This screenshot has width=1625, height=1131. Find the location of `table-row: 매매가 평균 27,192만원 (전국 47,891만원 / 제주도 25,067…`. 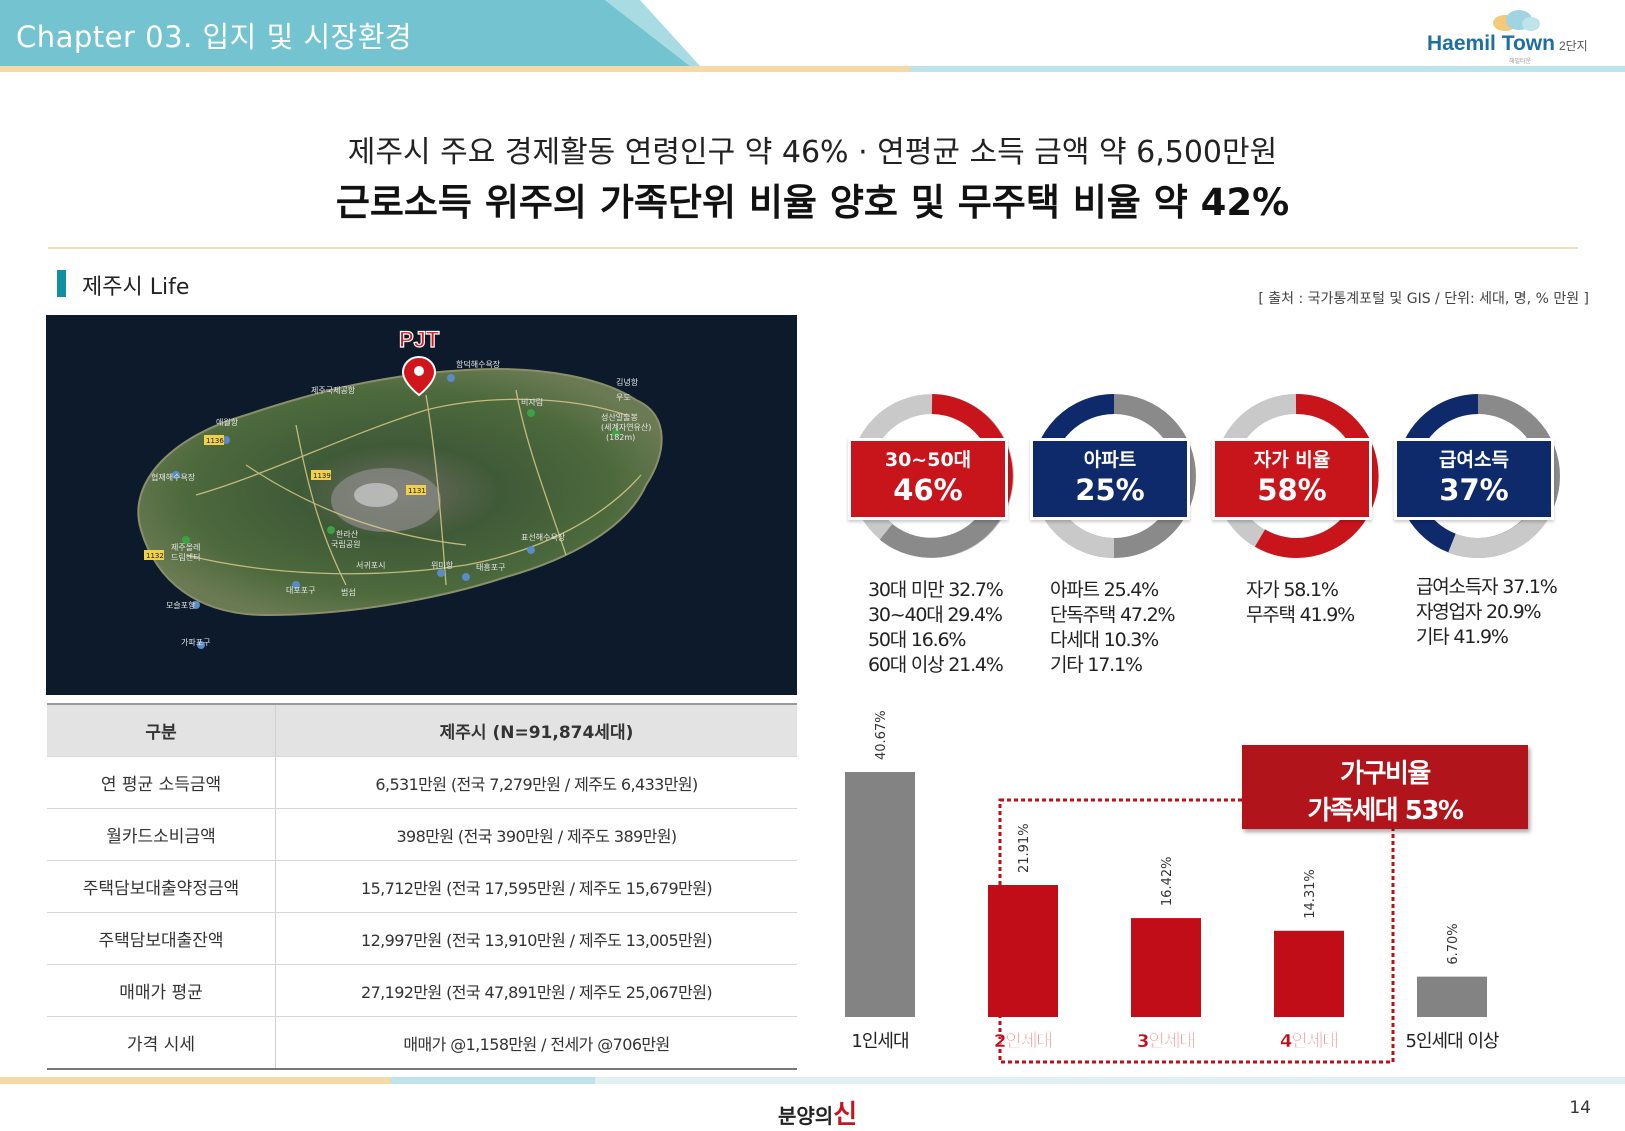

table-row: 매매가 평균 27,192만원 (전국 47,891만원 / 제주도 25,067… is located at coordinates (422, 990).